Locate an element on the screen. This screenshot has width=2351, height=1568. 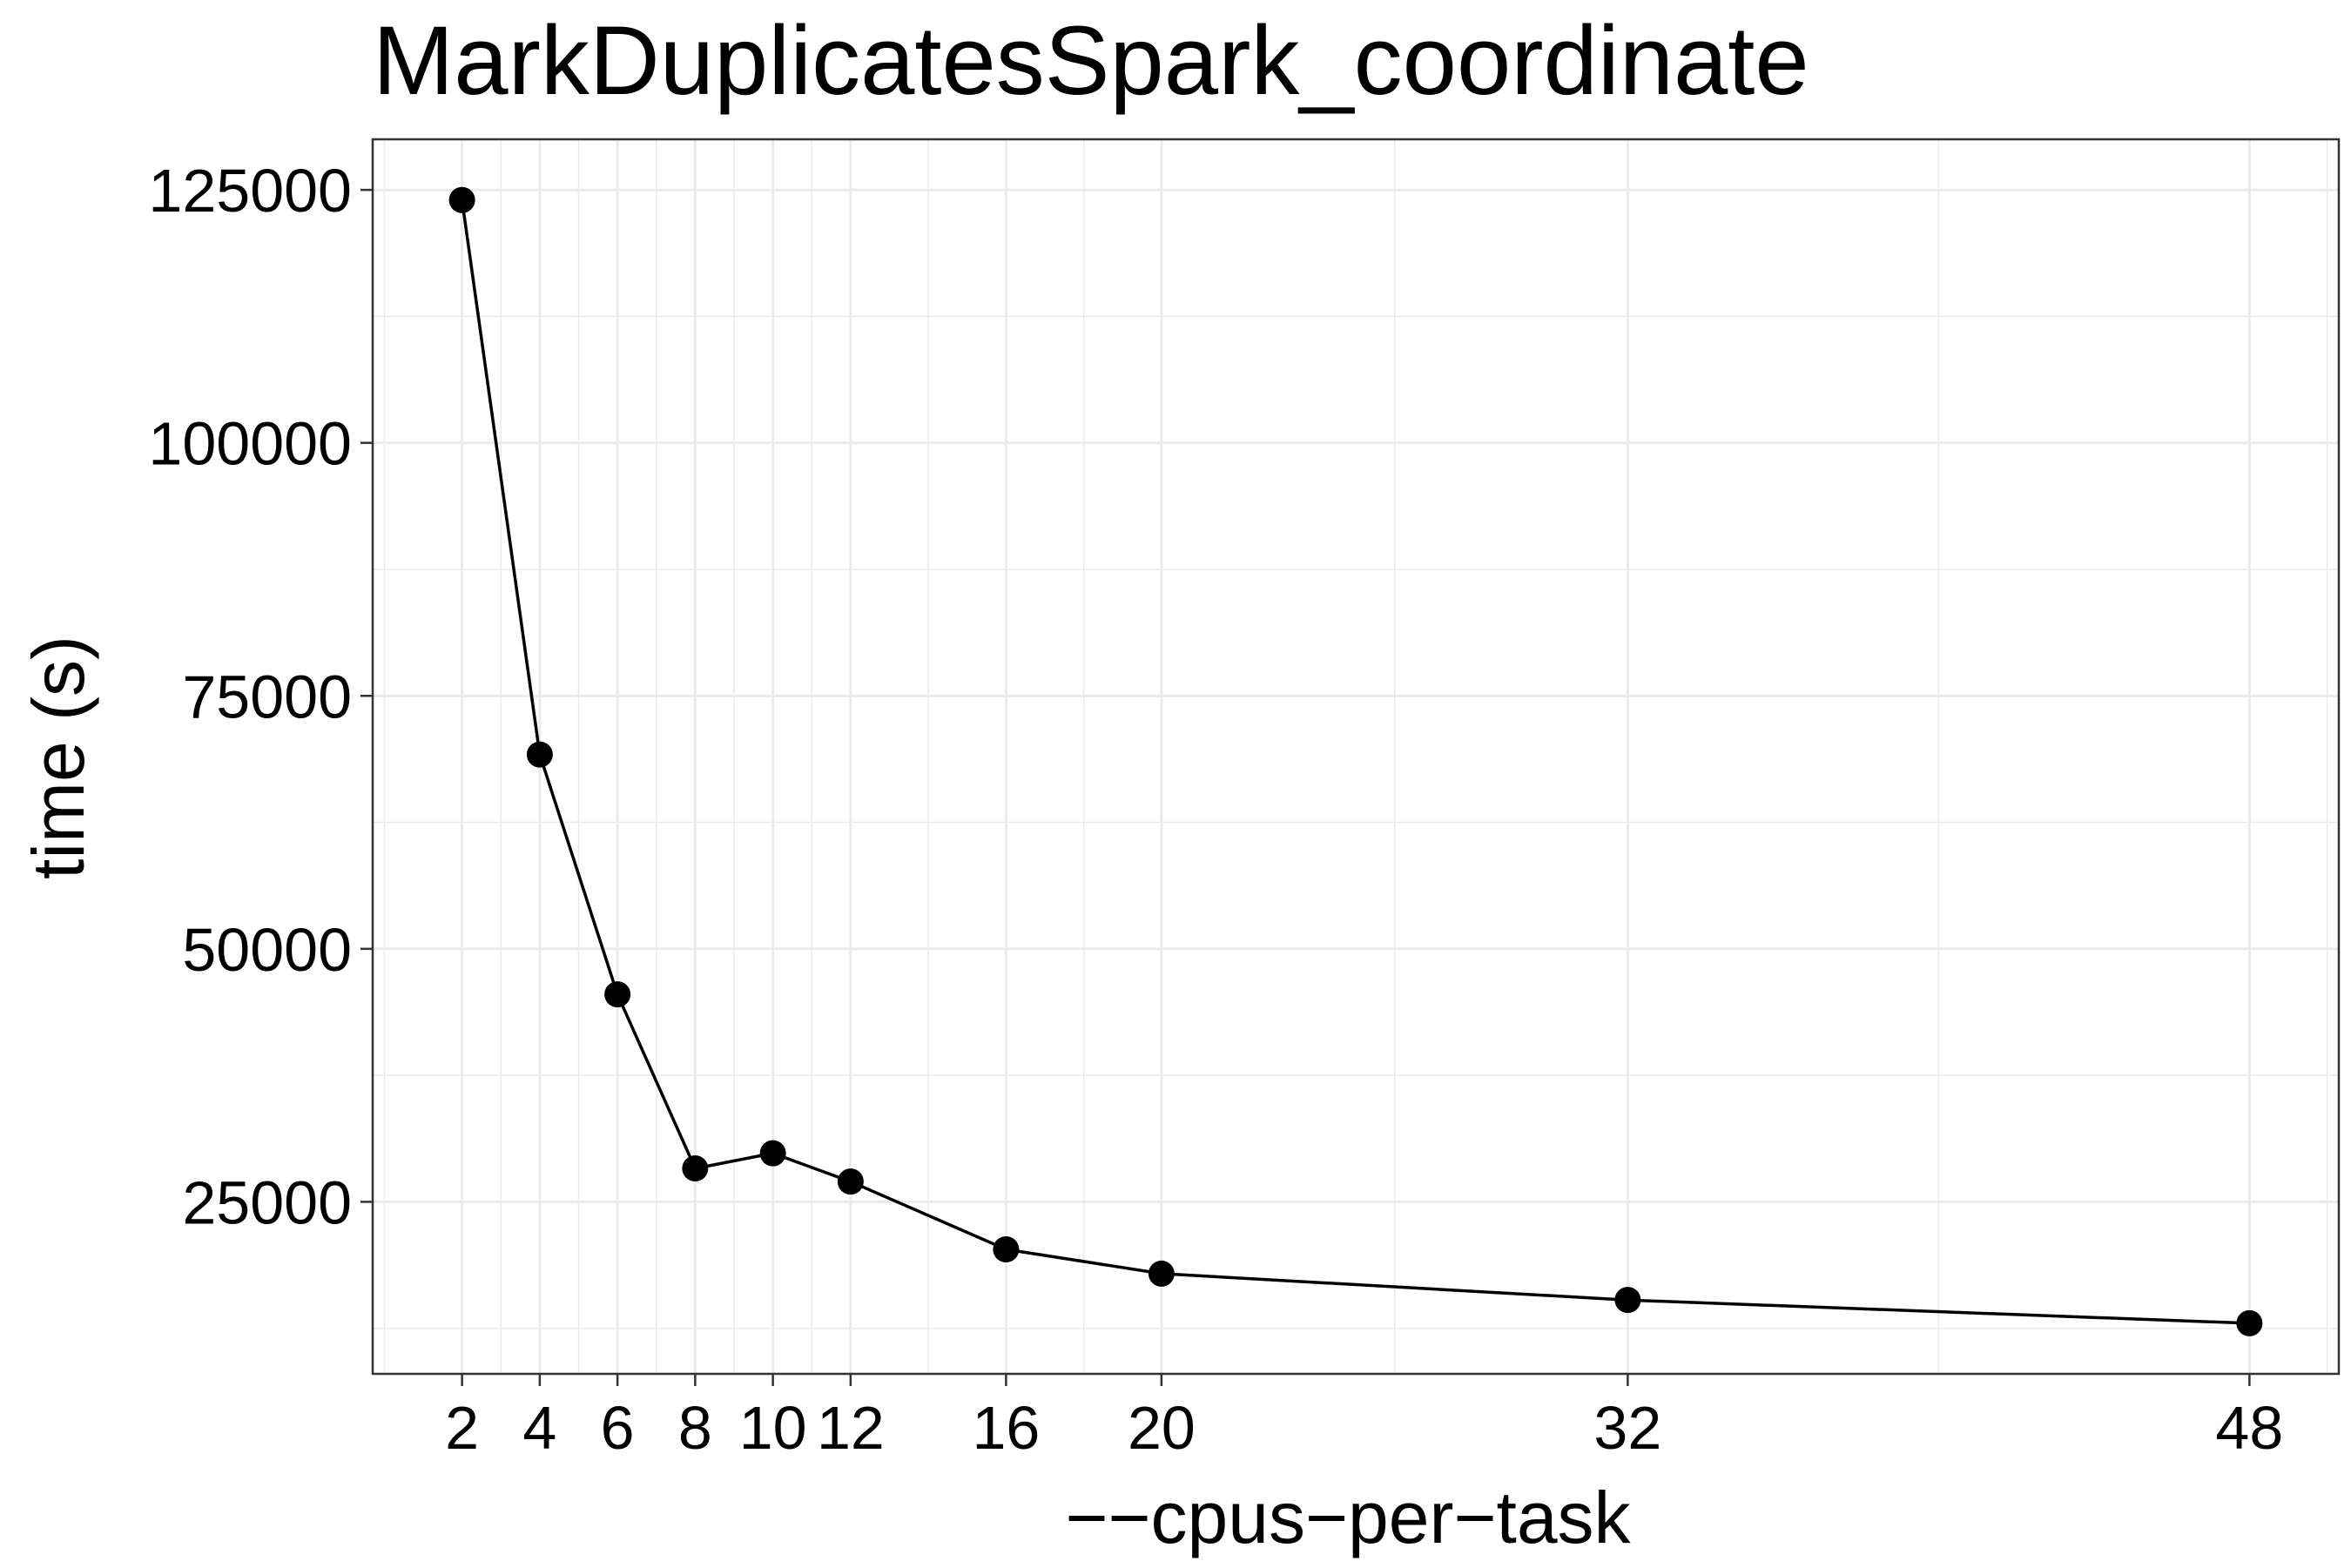
x-tick-label: 10 is located at coordinates (773, 1428).